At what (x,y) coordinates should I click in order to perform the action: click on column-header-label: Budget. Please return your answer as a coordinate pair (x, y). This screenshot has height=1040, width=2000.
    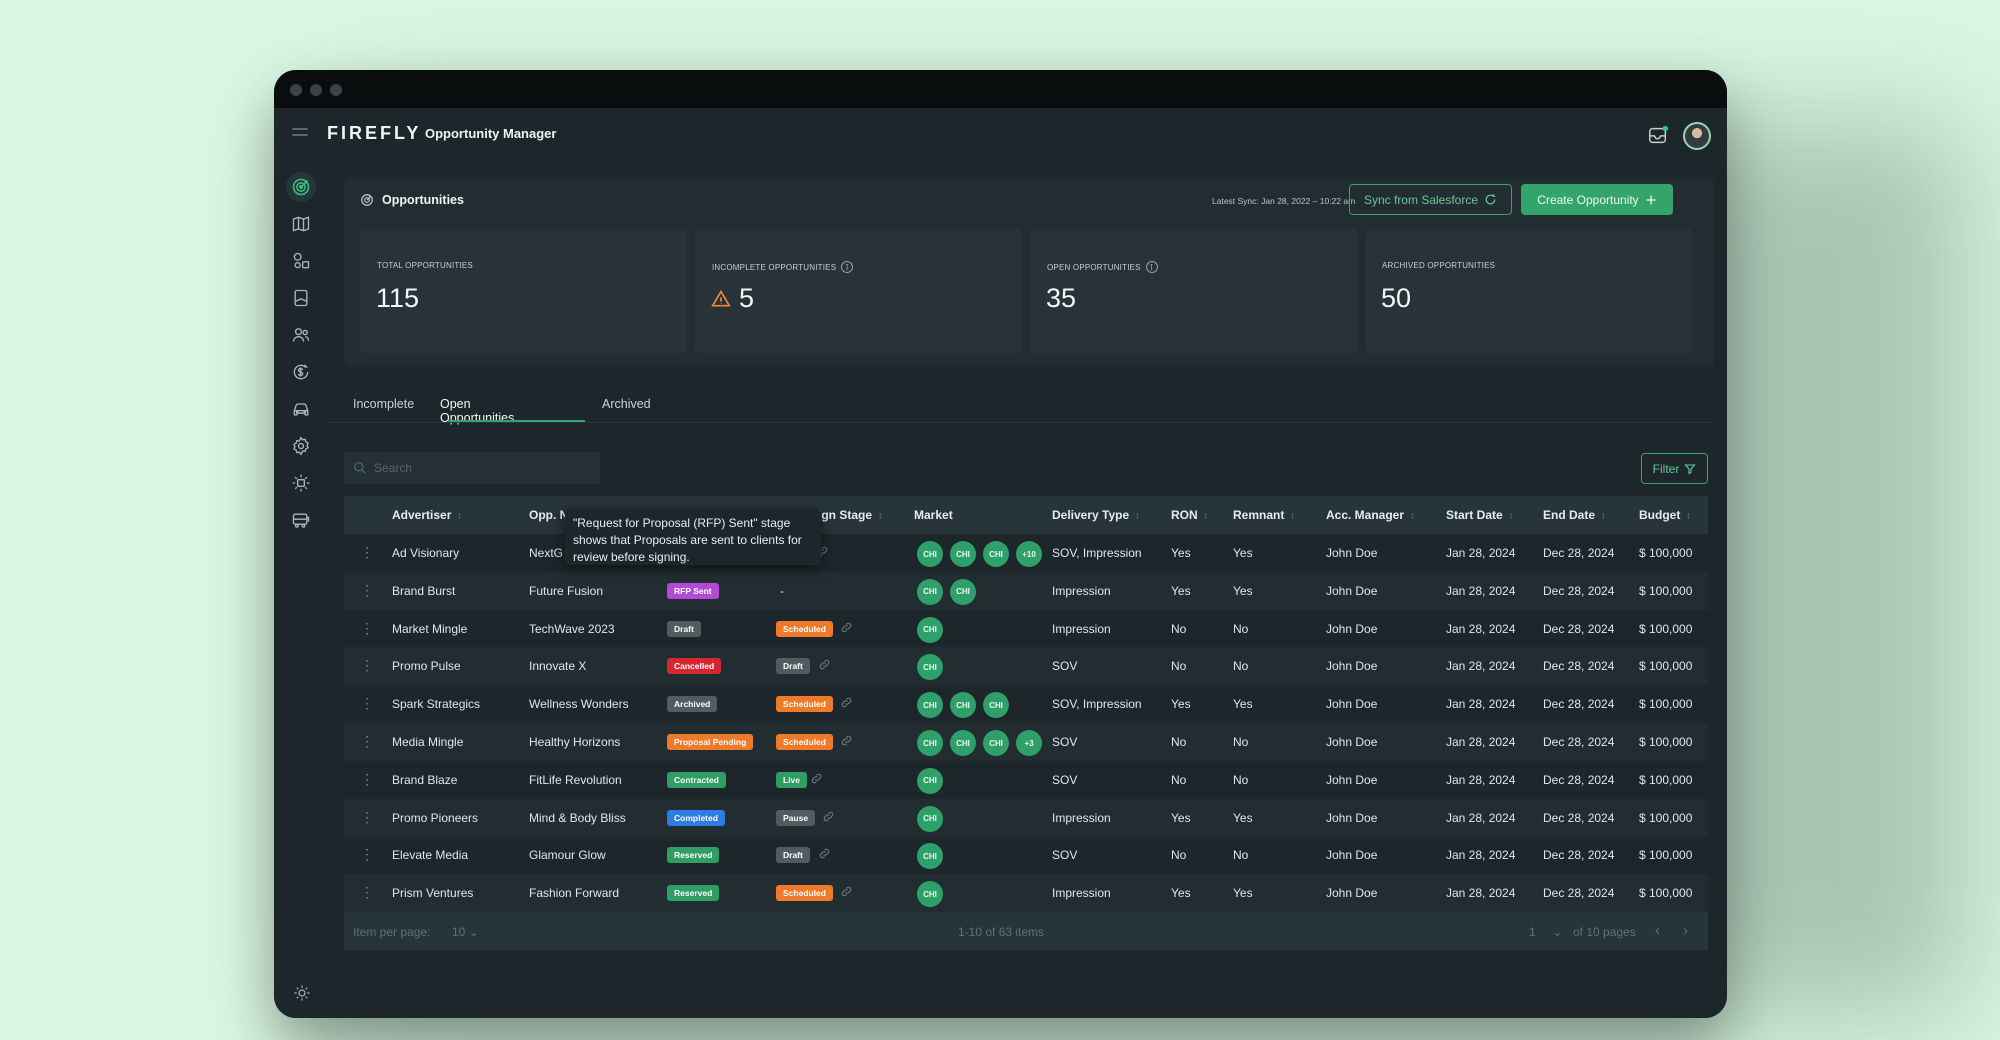
    Looking at the image, I should click on (1660, 515).